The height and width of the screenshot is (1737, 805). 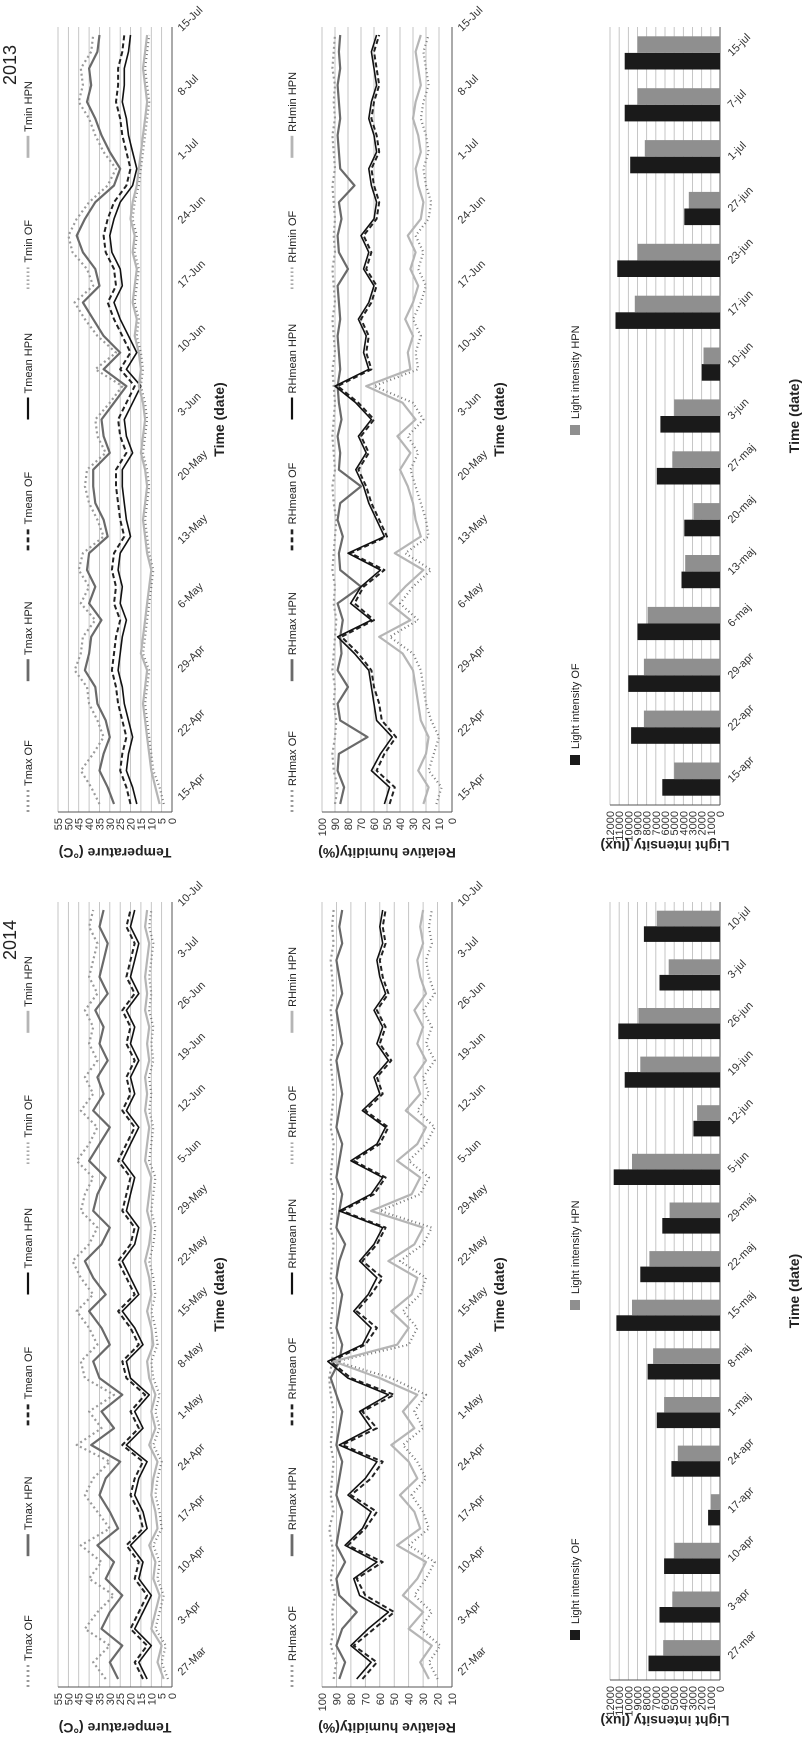 What do you see at coordinates (192, 787) in the screenshot?
I see `x-tick-label: 15-Apr` at bounding box center [192, 787].